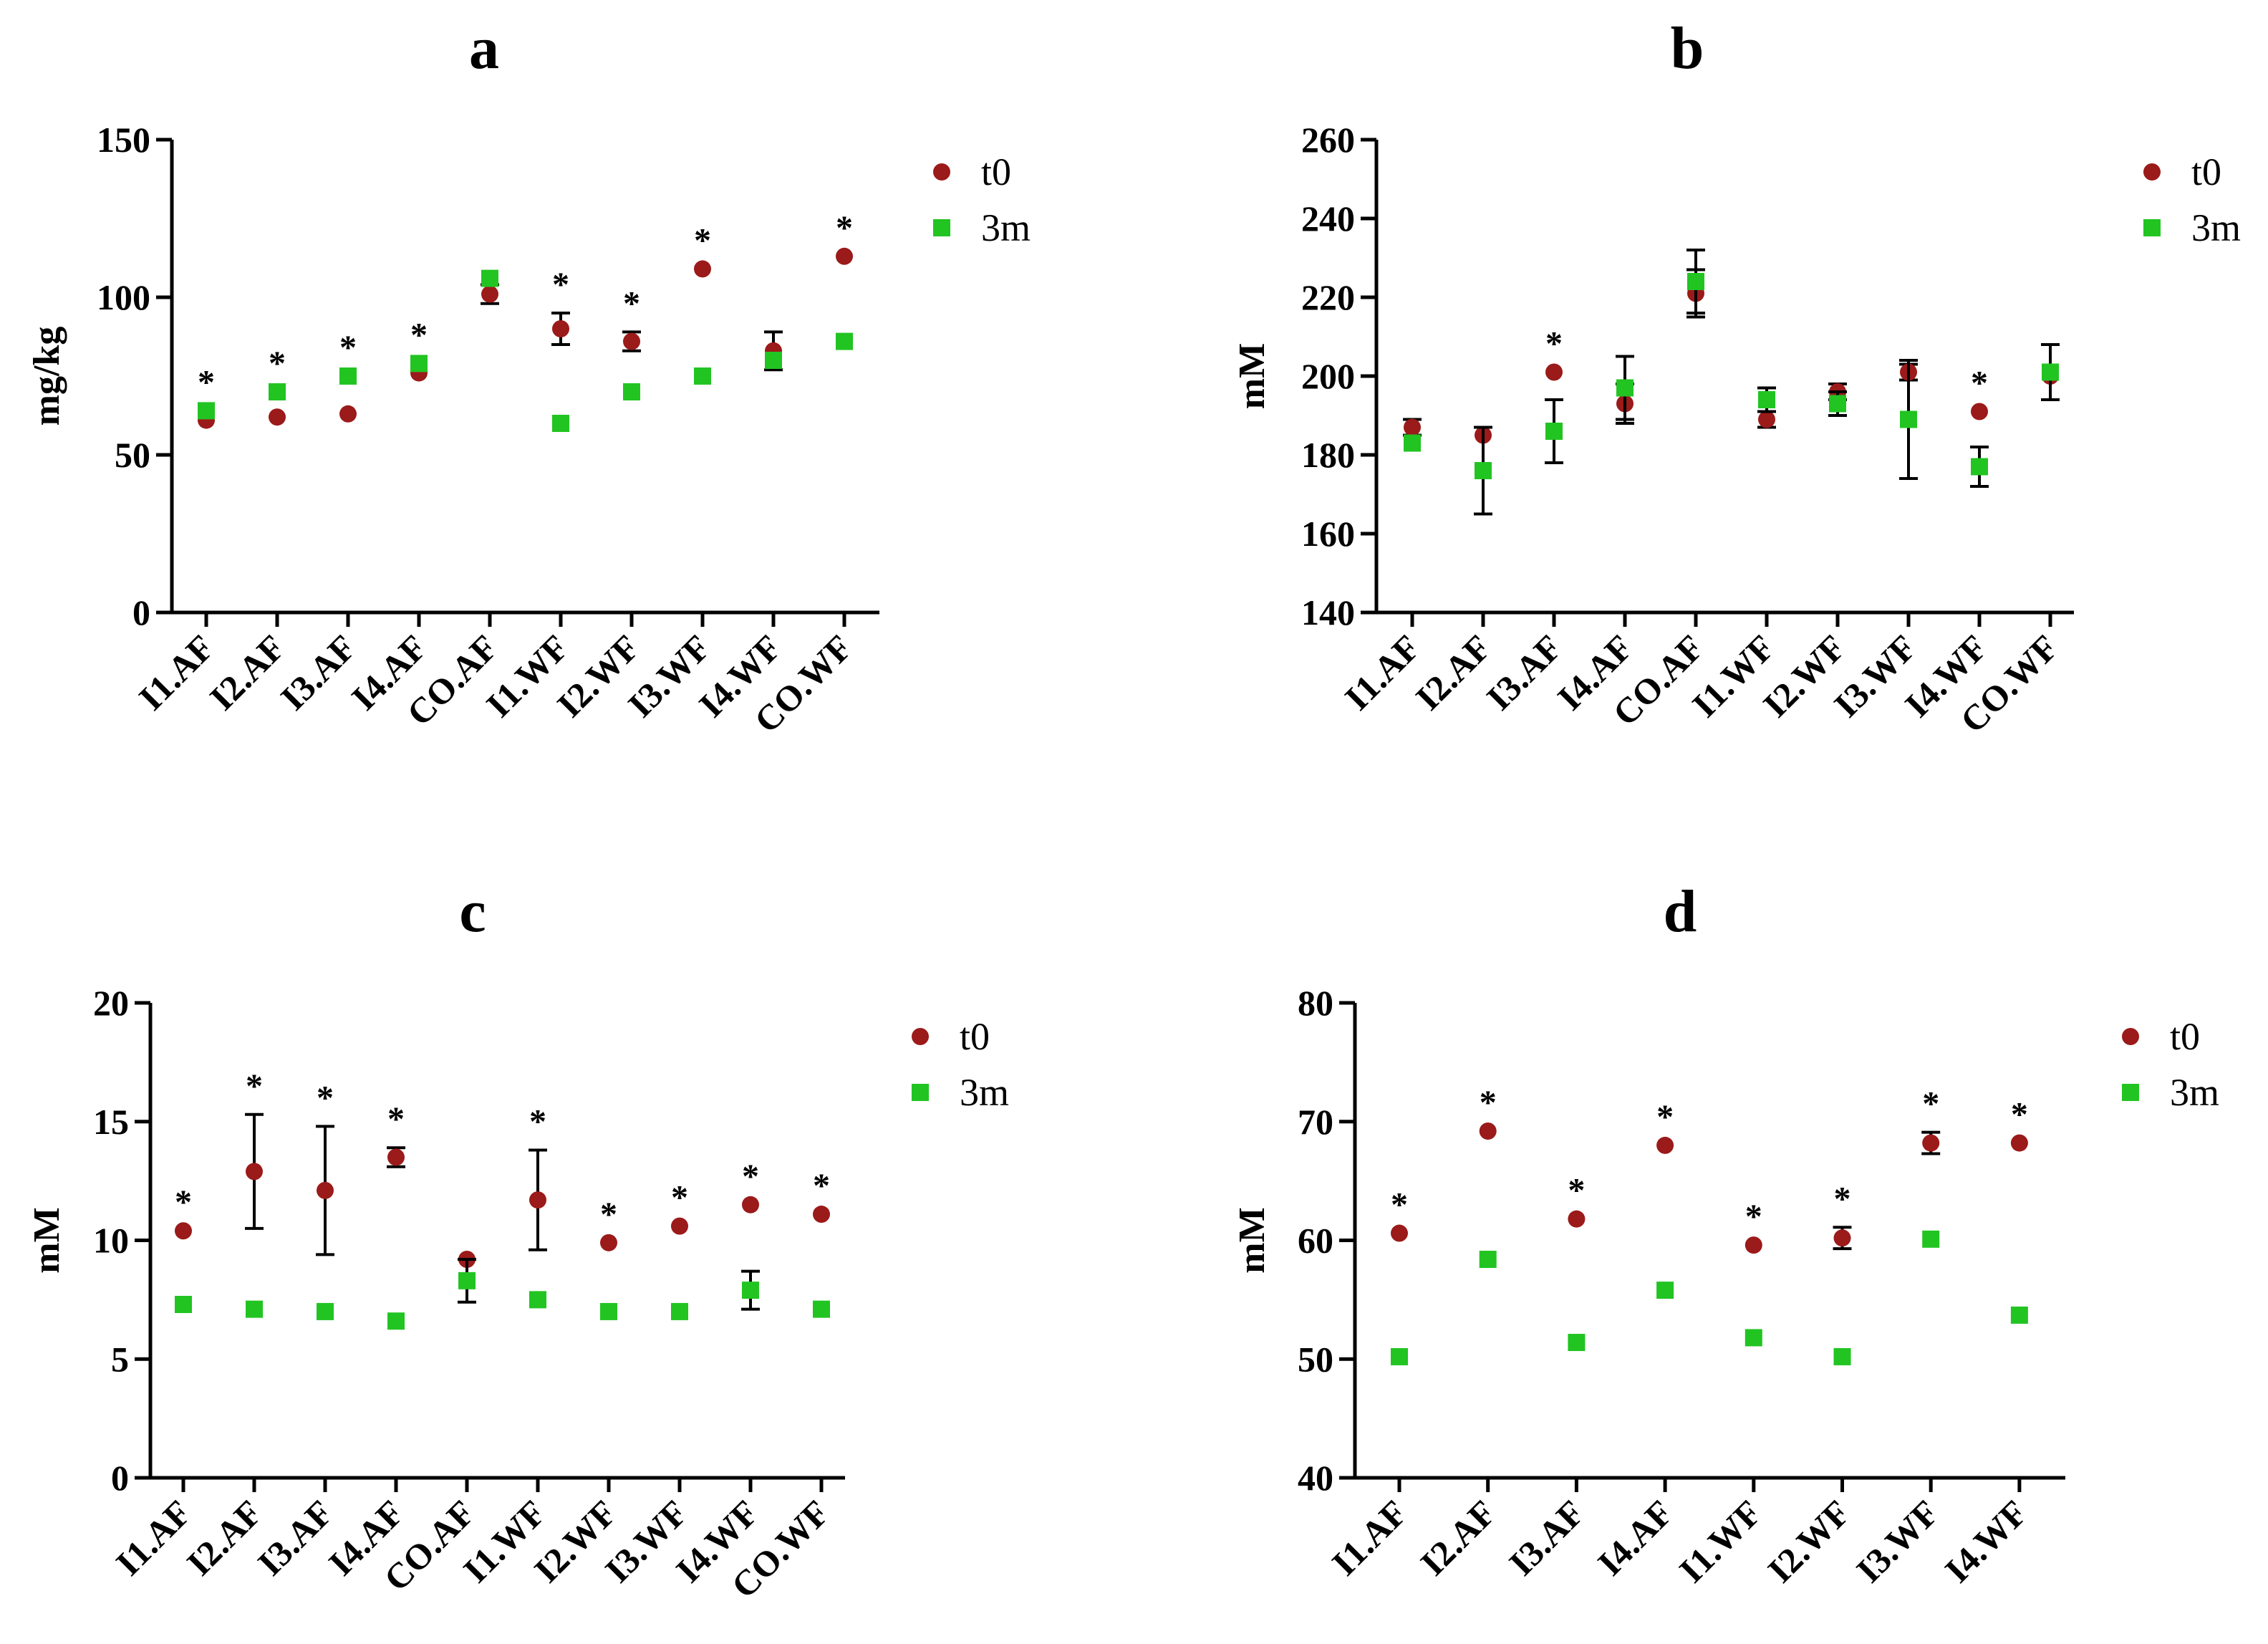 This screenshot has width=2268, height=1644. I want to click on chart-title: c, so click(473, 911).